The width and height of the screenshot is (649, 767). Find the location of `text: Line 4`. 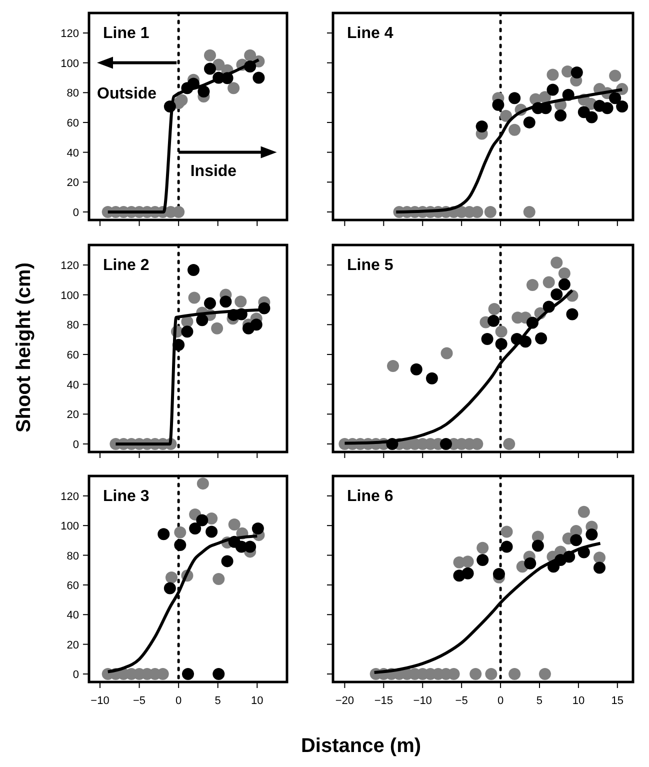

text: Line 4 is located at coordinates (370, 33).